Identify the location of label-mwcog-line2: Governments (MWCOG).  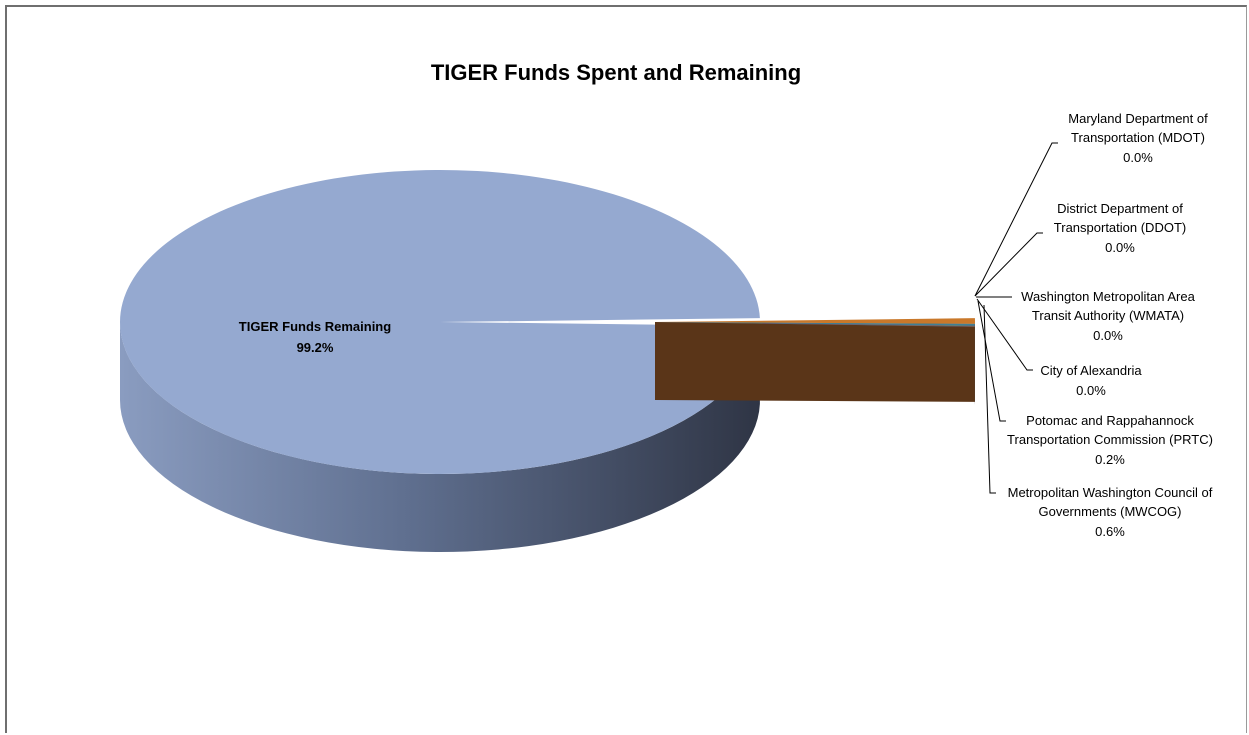
(1109, 511).